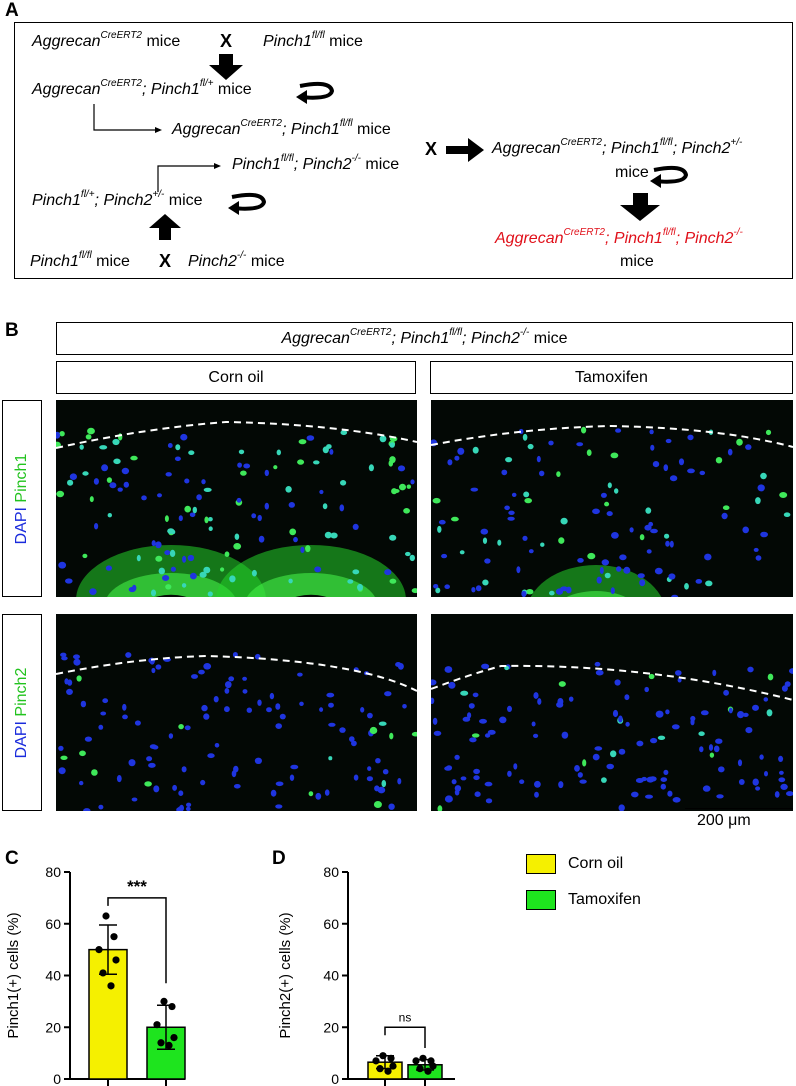 This screenshot has width=796, height=1086. Describe the element at coordinates (285, 975) in the screenshot. I see `y-axis-label: Pinch2(+) cells (%)` at that location.